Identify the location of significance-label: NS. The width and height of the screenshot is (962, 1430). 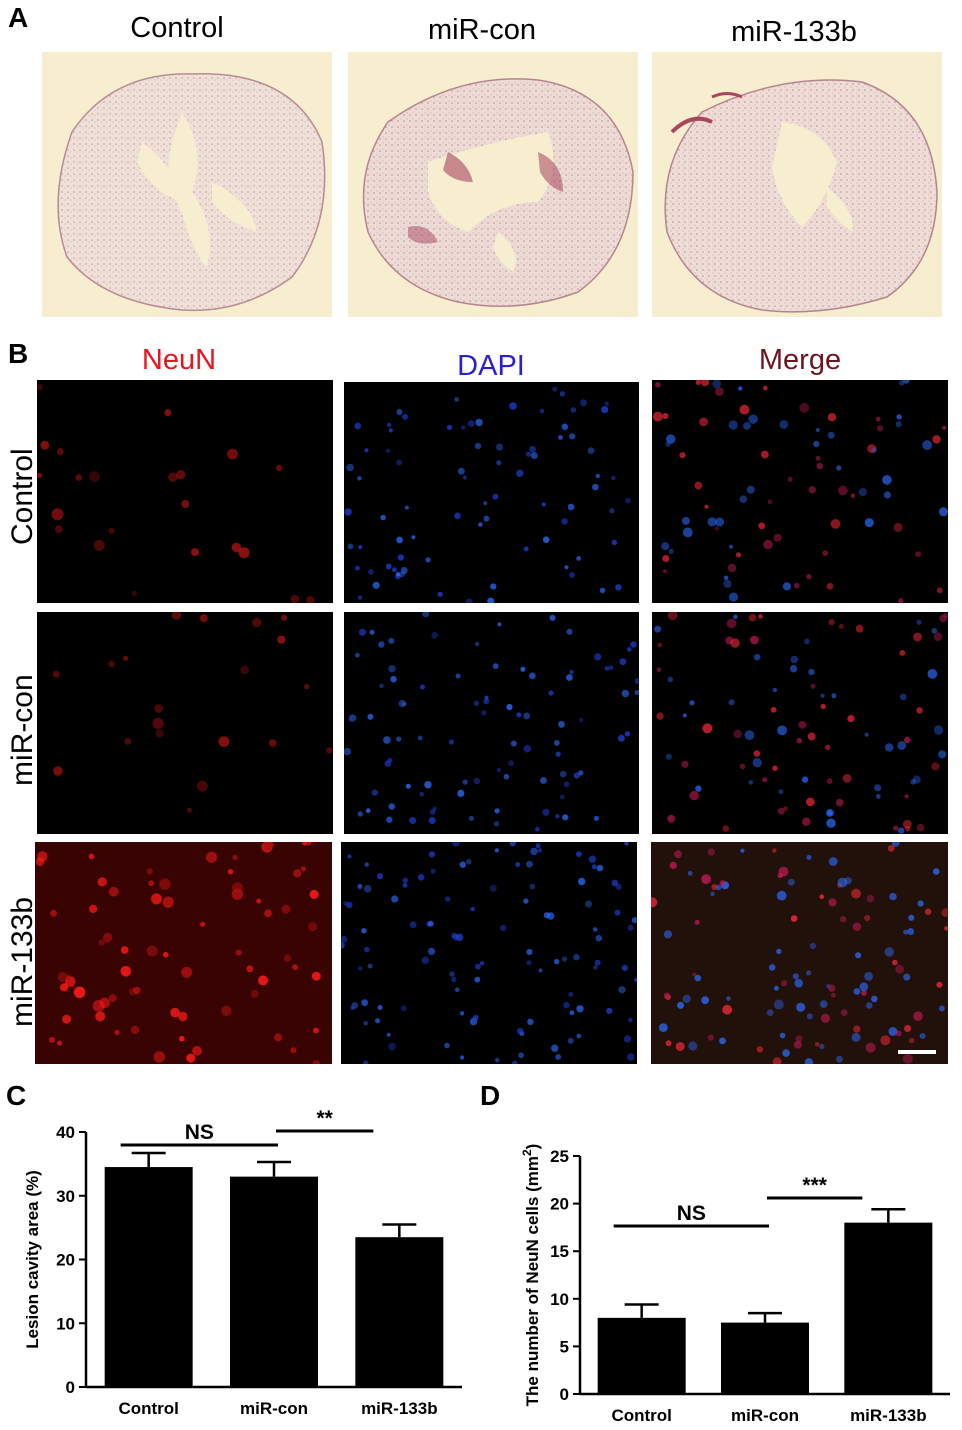
(199, 1132).